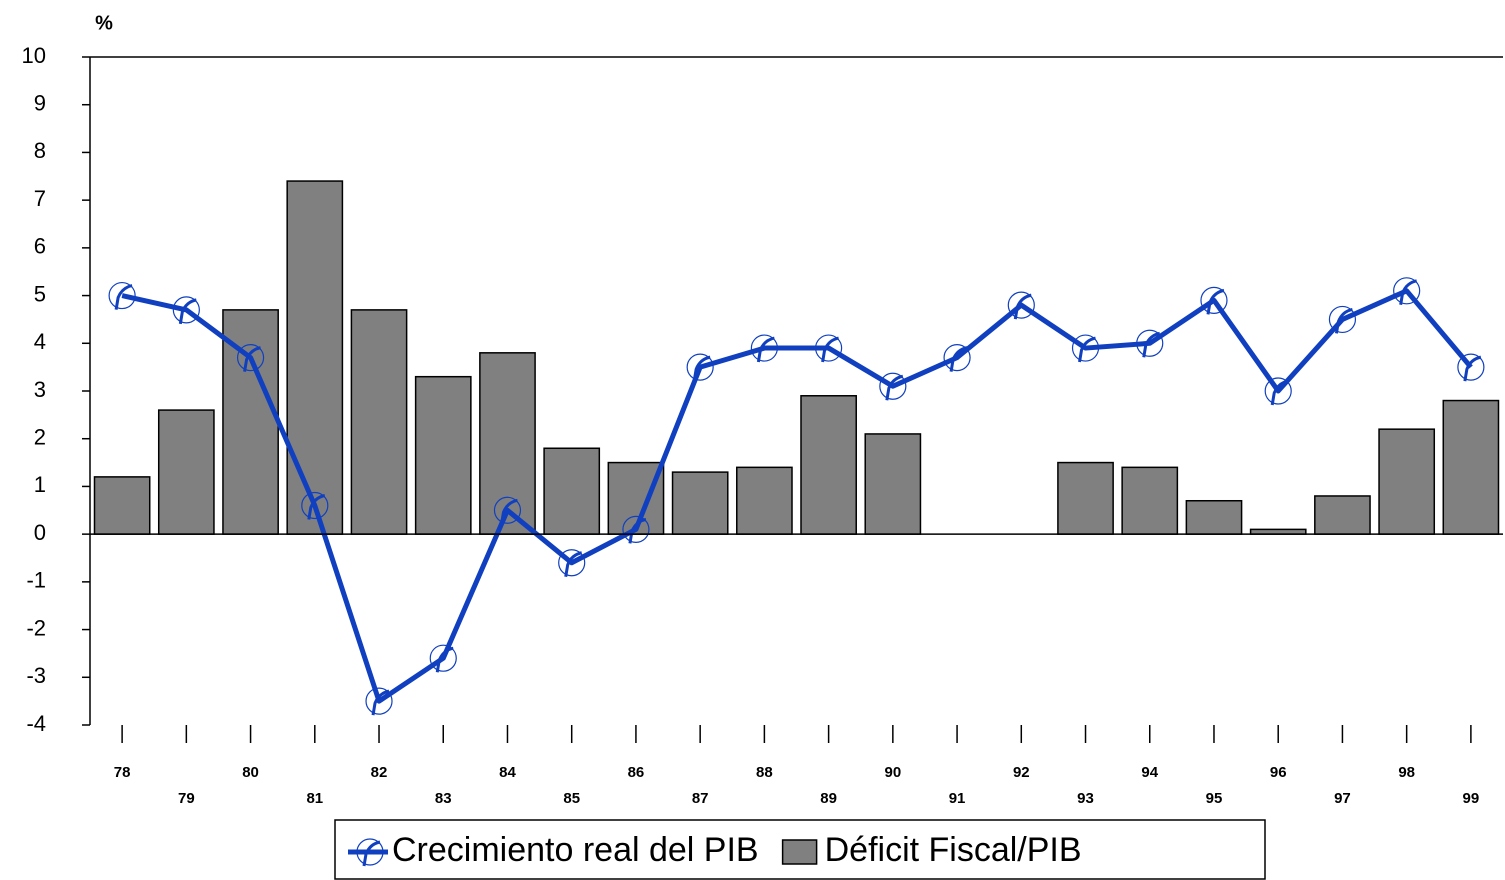 This screenshot has width=1505, height=880. What do you see at coordinates (36, 627) in the screenshot?
I see `y-tick-label: -2` at bounding box center [36, 627].